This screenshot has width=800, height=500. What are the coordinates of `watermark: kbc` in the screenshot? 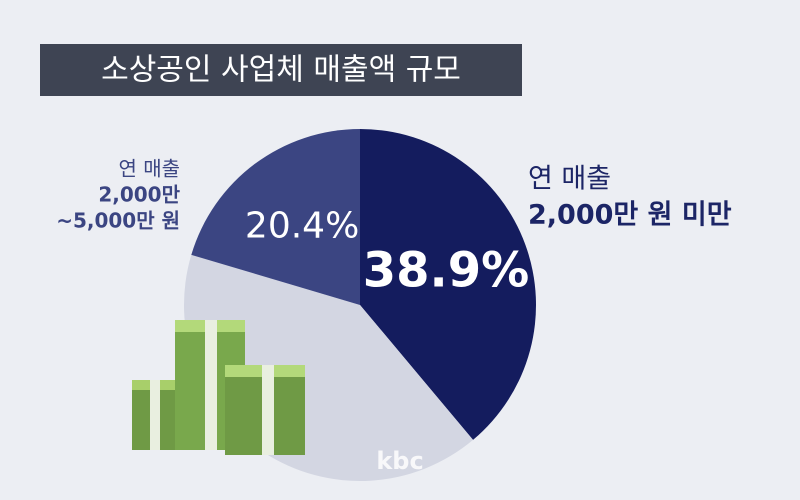 It's located at (399, 461).